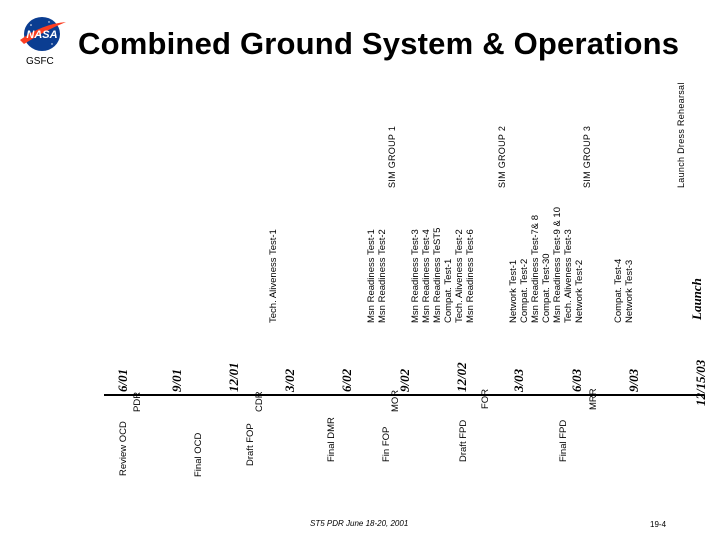 This screenshot has width=720, height=540. Describe the element at coordinates (448, 290) in the screenshot. I see `event-label: Compat. Test-1` at that location.